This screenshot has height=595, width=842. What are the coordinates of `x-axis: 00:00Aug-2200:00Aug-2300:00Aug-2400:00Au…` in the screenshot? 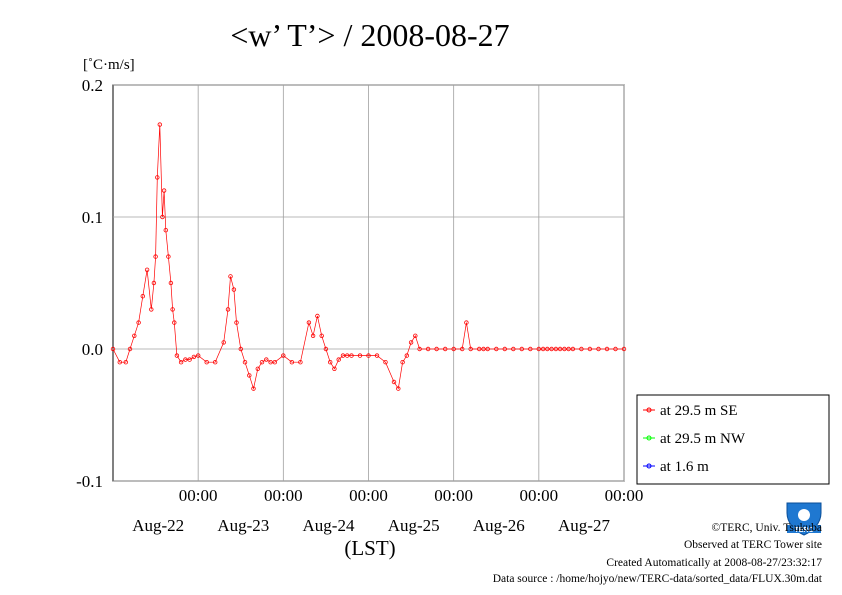 It's located at (387, 510).